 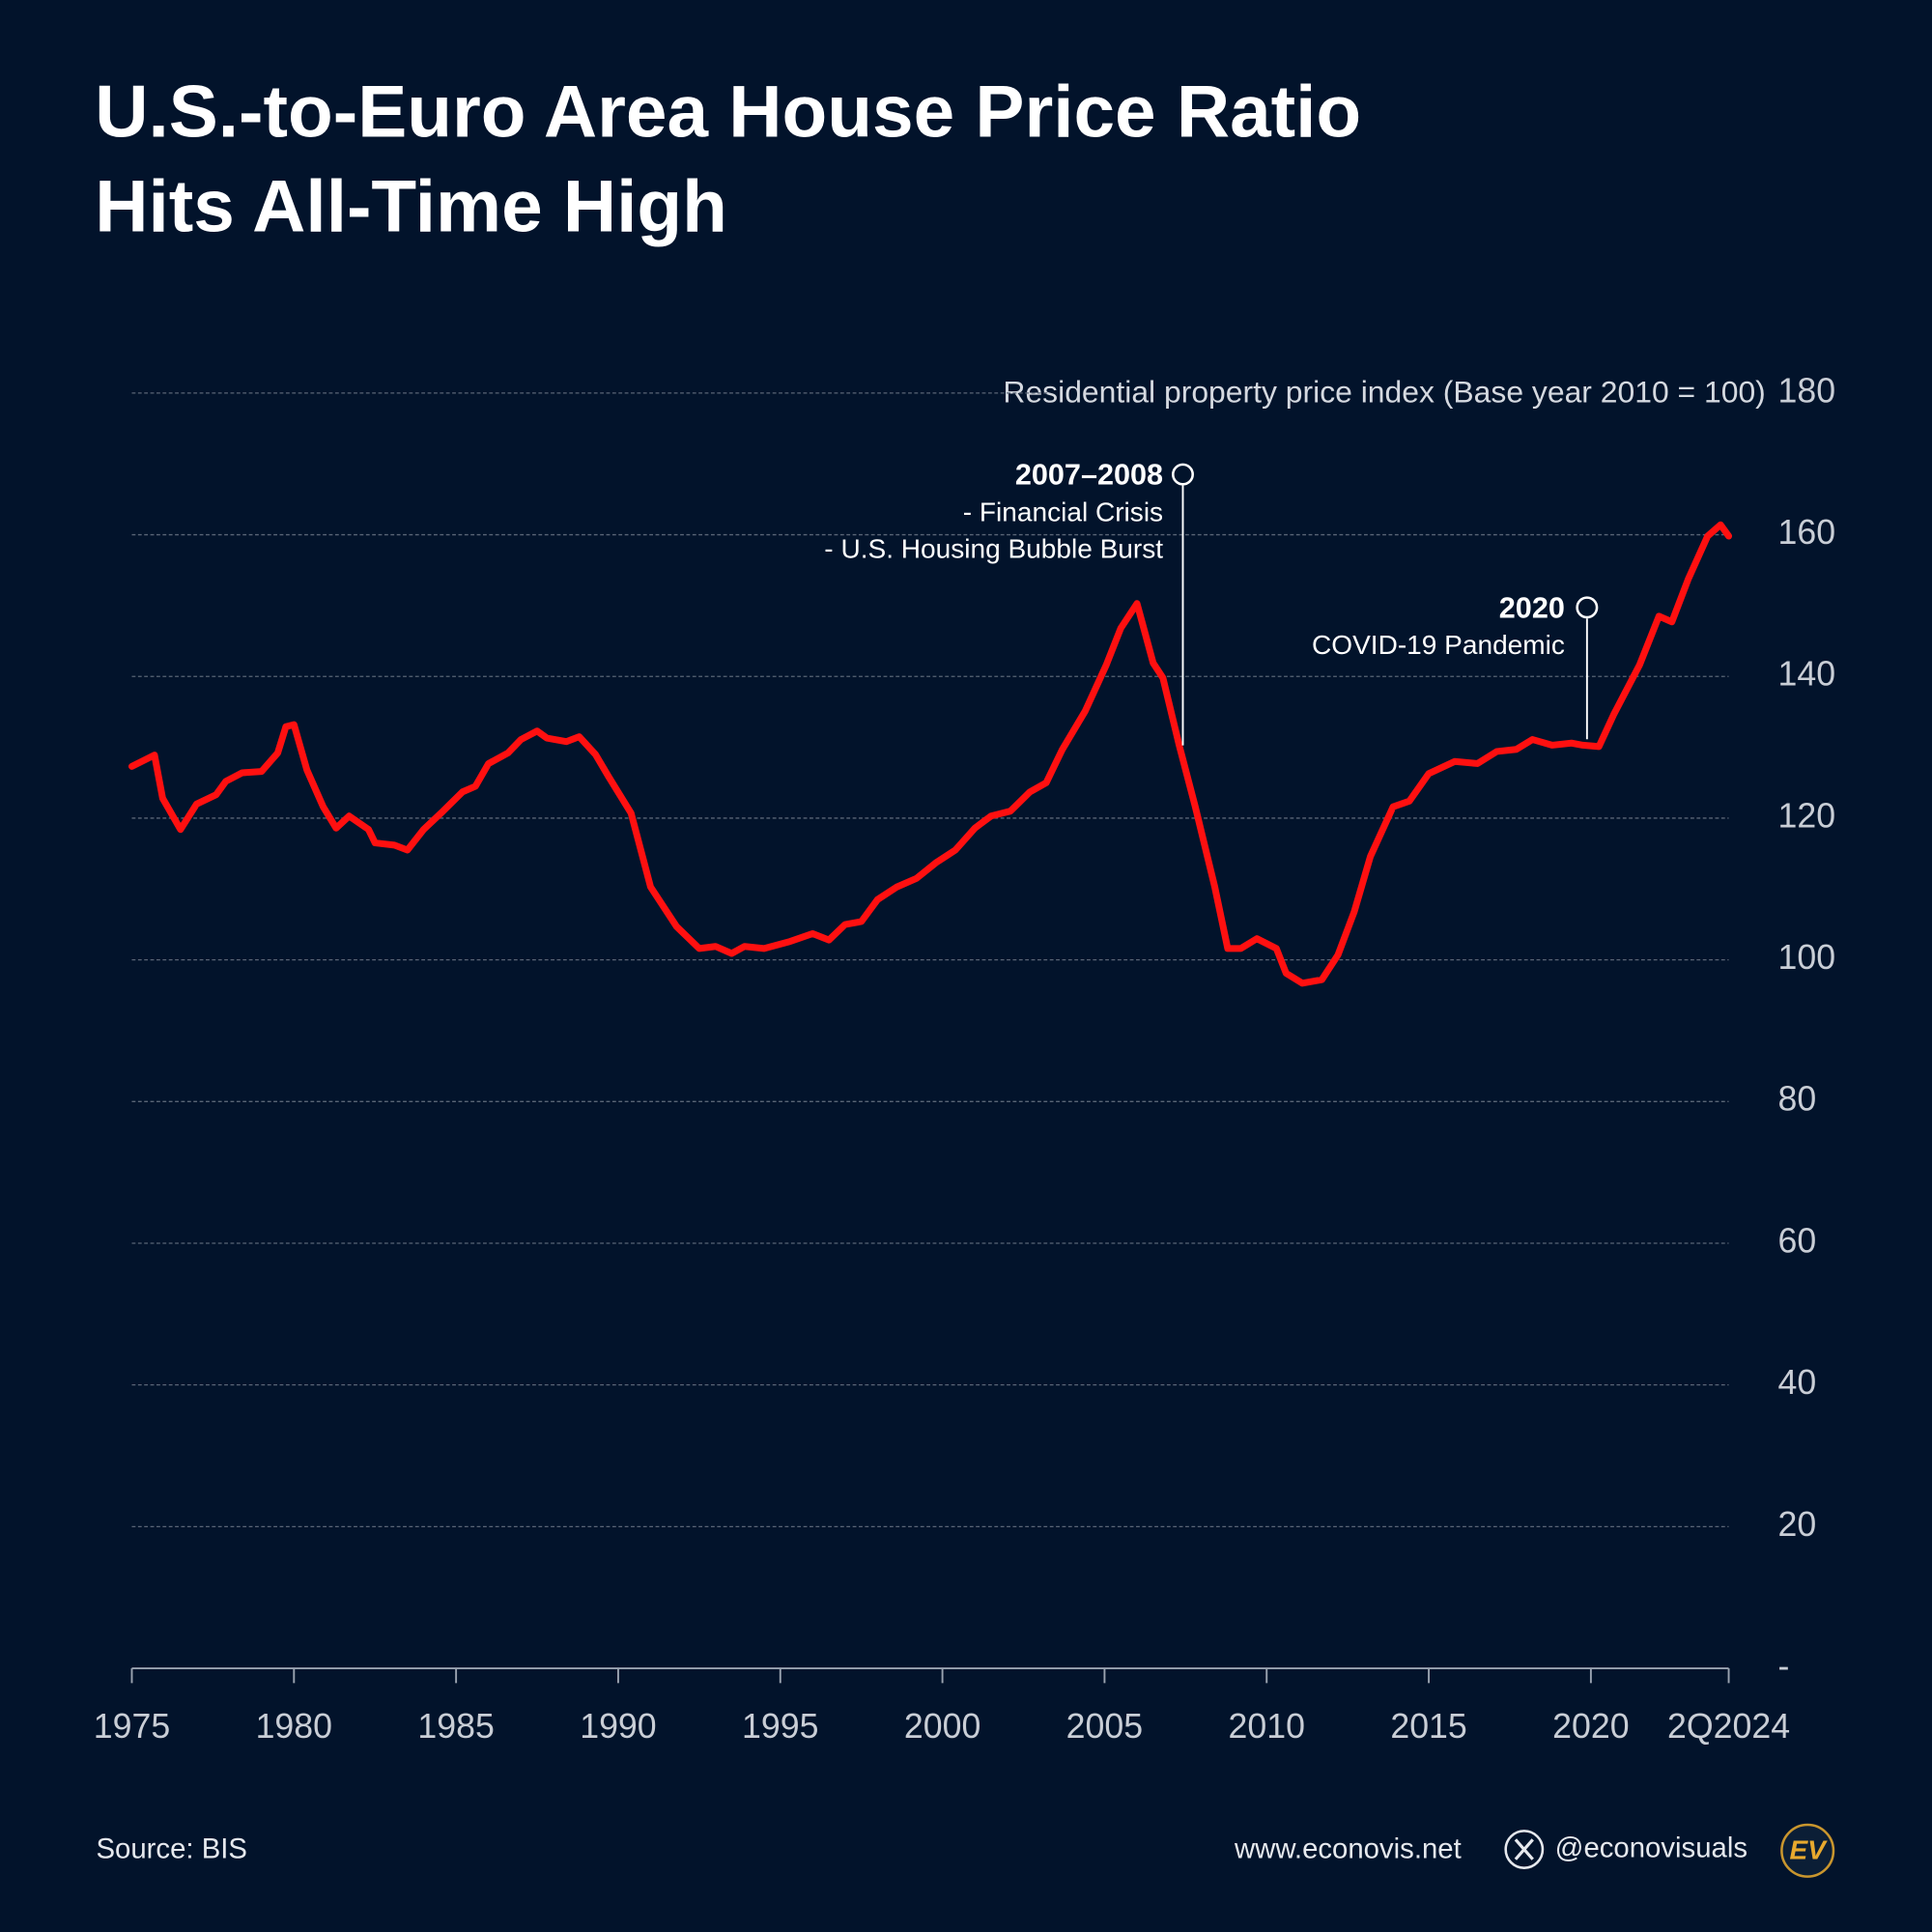 I want to click on y-tick-label: 20, so click(x=1797, y=1524).